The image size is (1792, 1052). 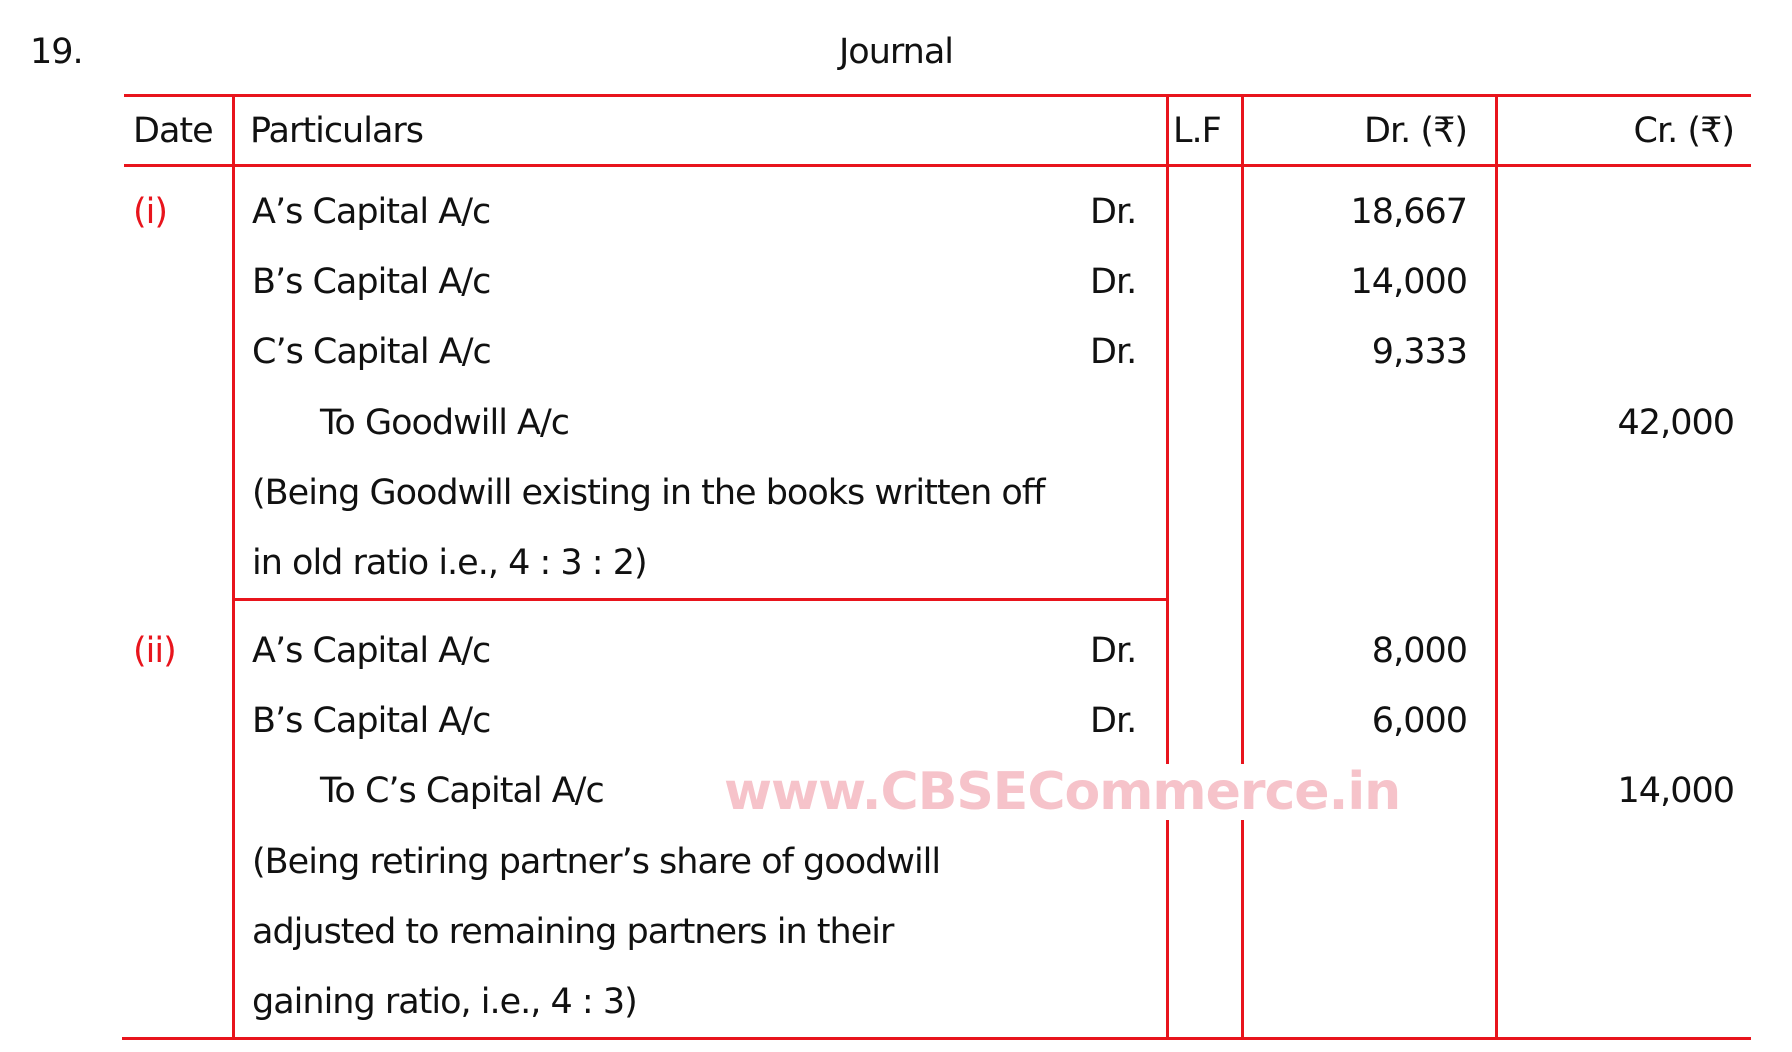 I want to click on narration-line: gaining ratio, i.e., 4 : 3), so click(x=445, y=1002).